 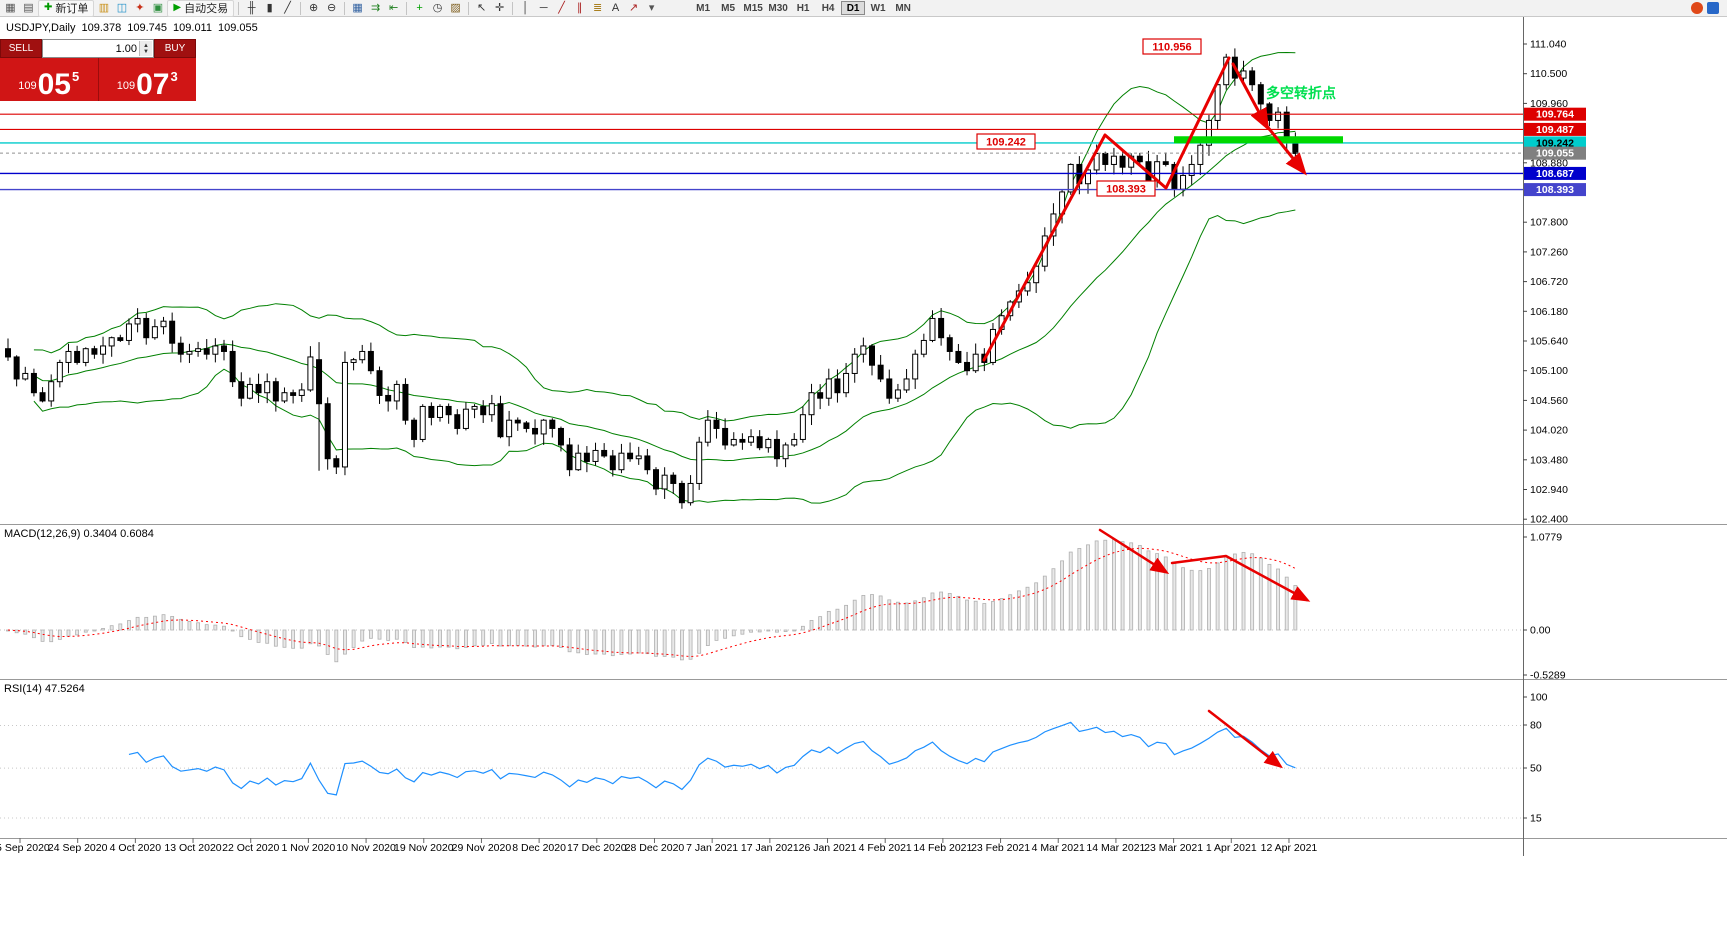 What do you see at coordinates (499, 7) in the screenshot?
I see `crosshair-icon: ✛` at bounding box center [499, 7].